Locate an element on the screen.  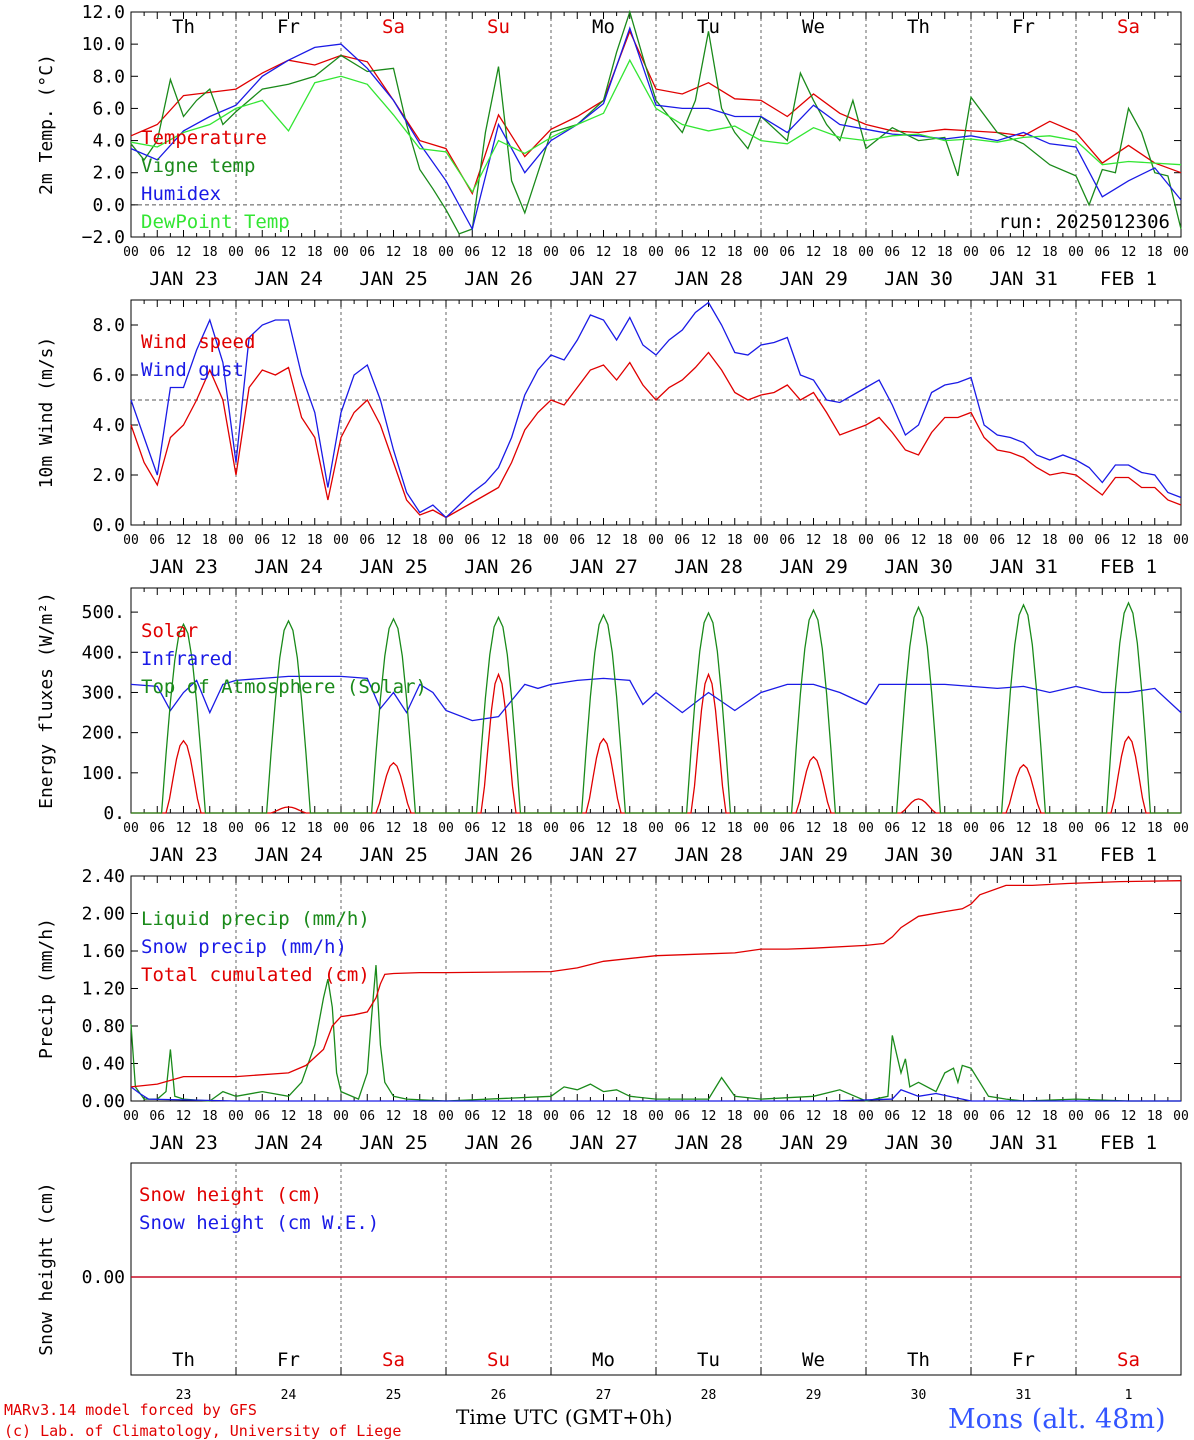
date-label: JAN 30 is located at coordinates (918, 279).